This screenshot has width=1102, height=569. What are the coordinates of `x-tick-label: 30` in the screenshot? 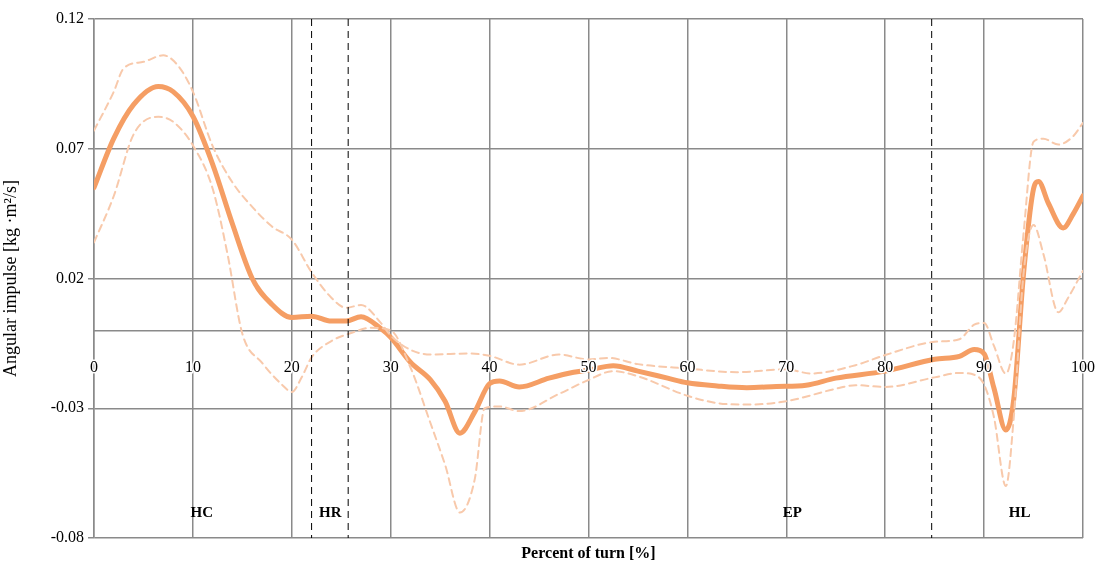 It's located at (390, 366).